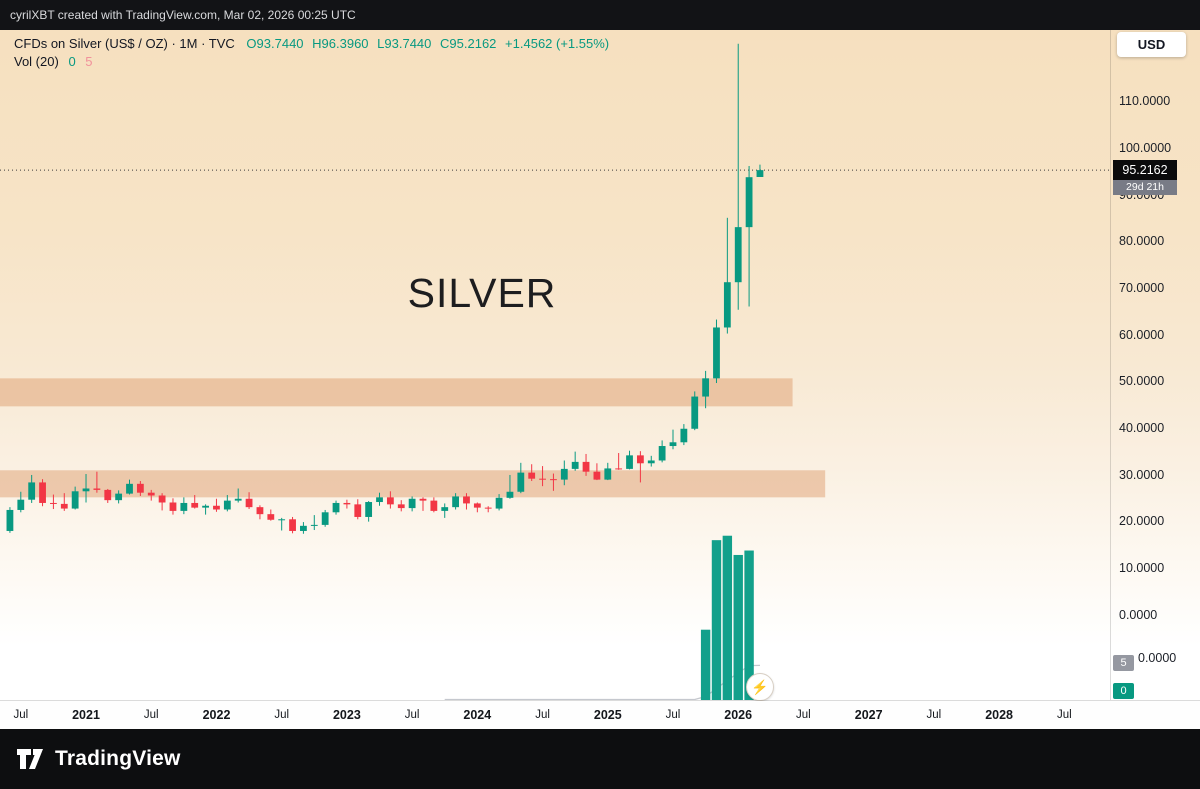 Image resolution: width=1200 pixels, height=789 pixels. I want to click on time-tick: 2022, so click(216, 715).